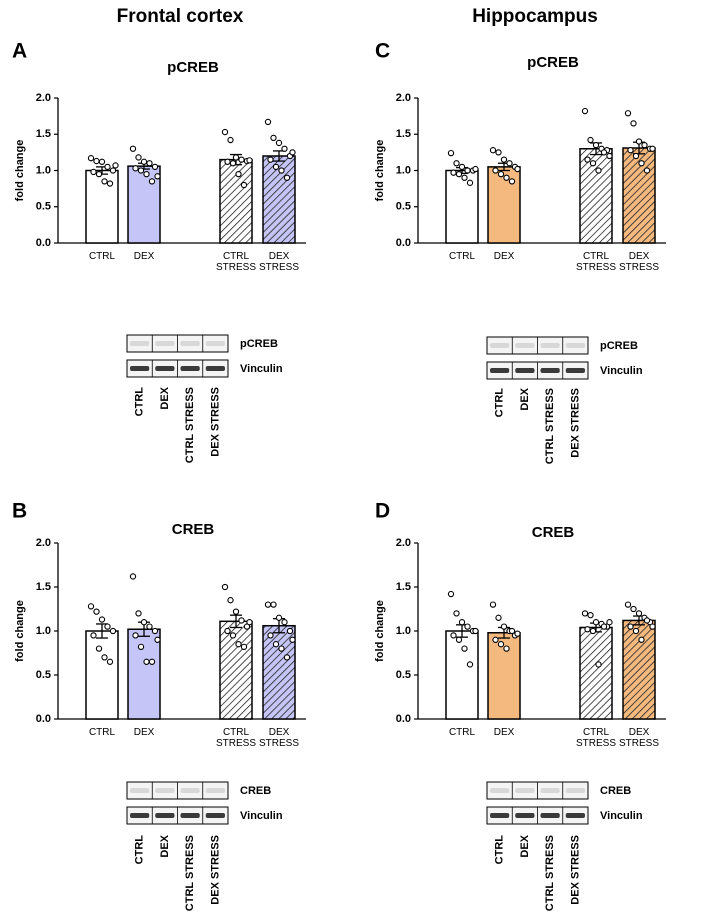 Image resolution: width=708 pixels, height=919 pixels. I want to click on lane-label: DEX STRESS, so click(575, 870).